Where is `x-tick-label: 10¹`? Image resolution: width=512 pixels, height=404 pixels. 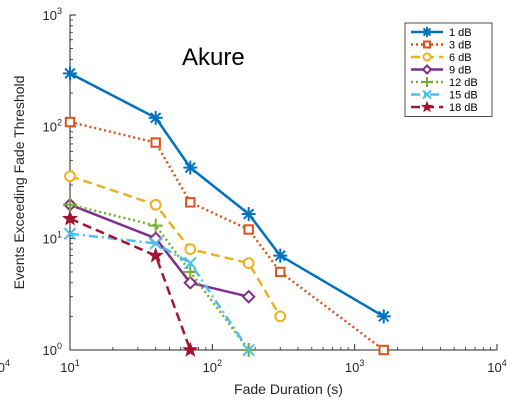
x-tick-label: 10¹ is located at coordinates (69, 366).